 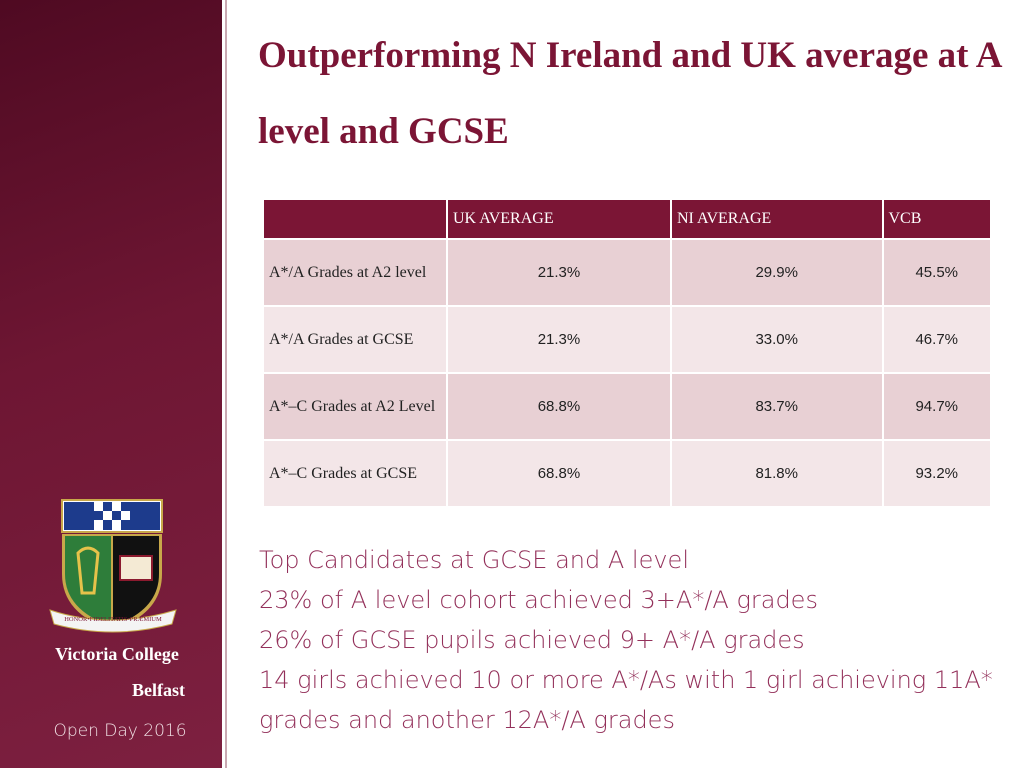 What do you see at coordinates (776, 219) in the screenshot?
I see `header-cell: NI AVERAGE` at bounding box center [776, 219].